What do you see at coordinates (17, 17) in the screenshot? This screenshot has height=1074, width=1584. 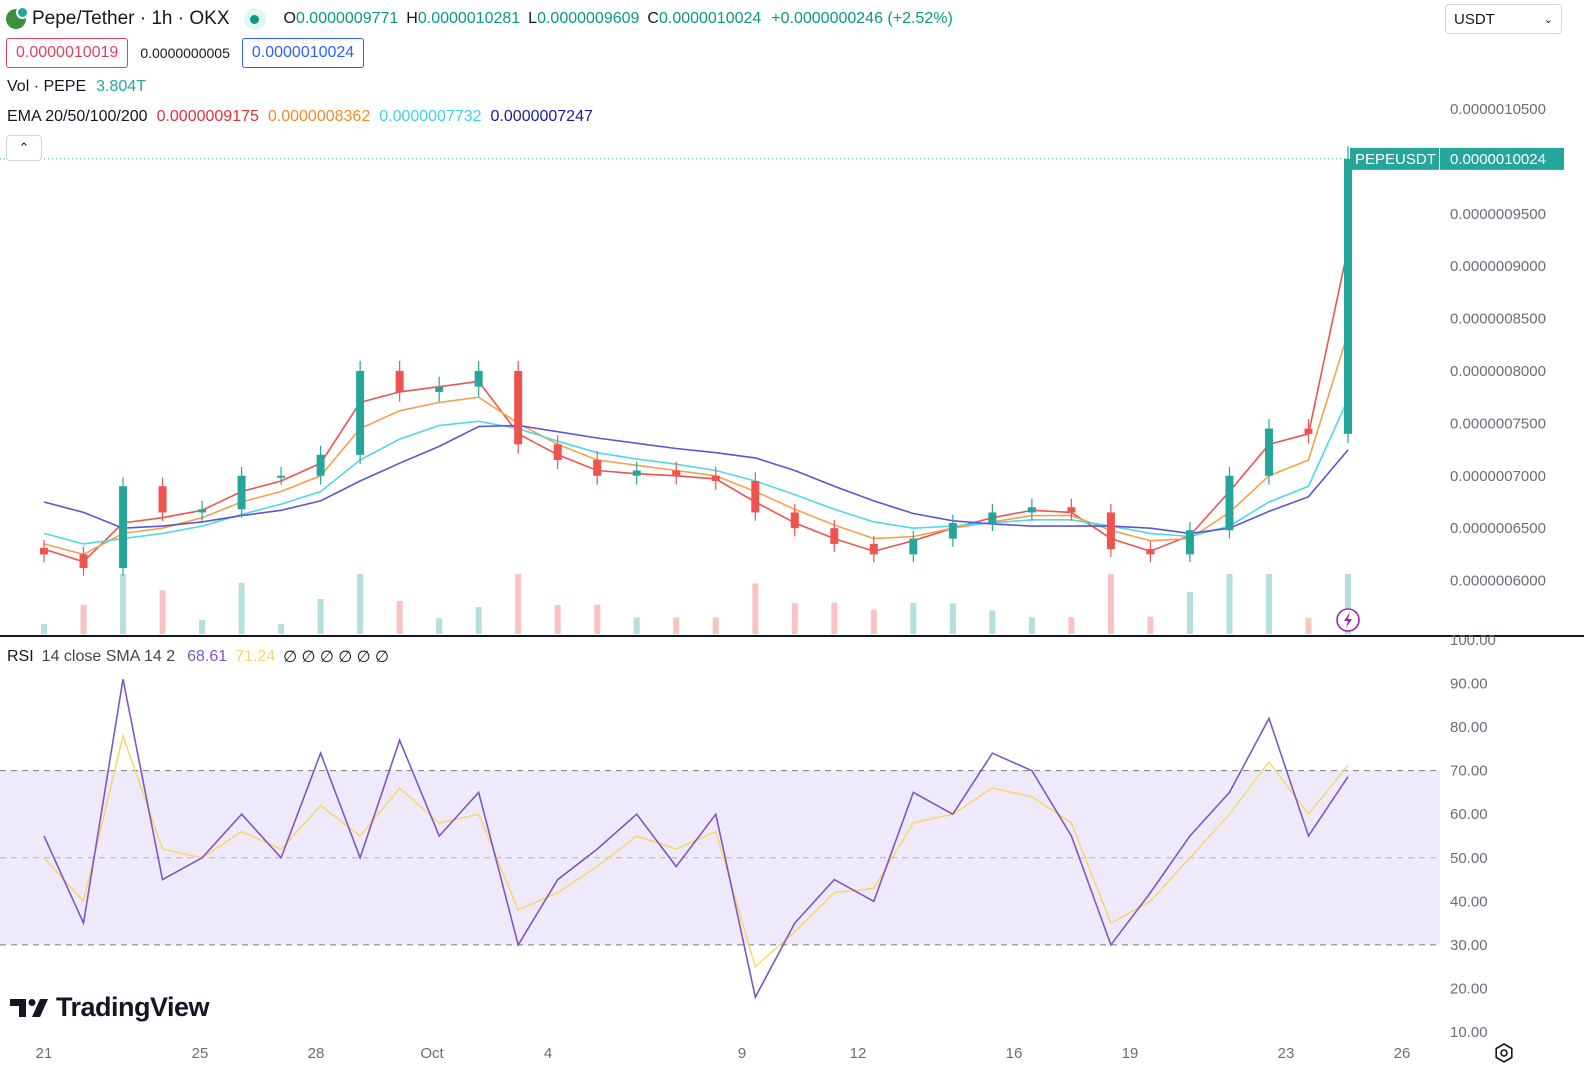 I see `pepe-coin-icon` at bounding box center [17, 17].